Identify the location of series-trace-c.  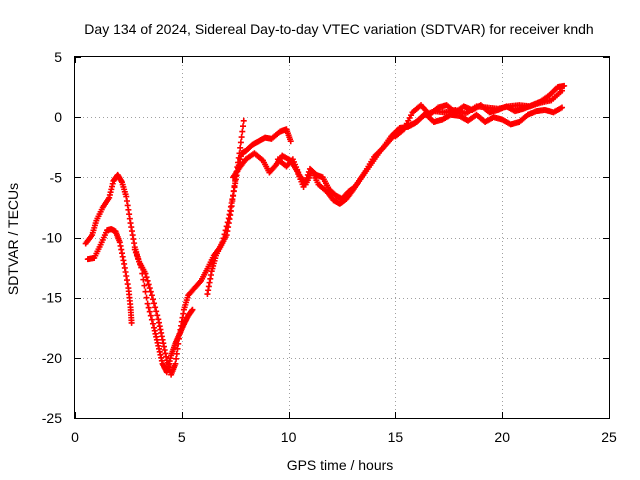
(163, 311).